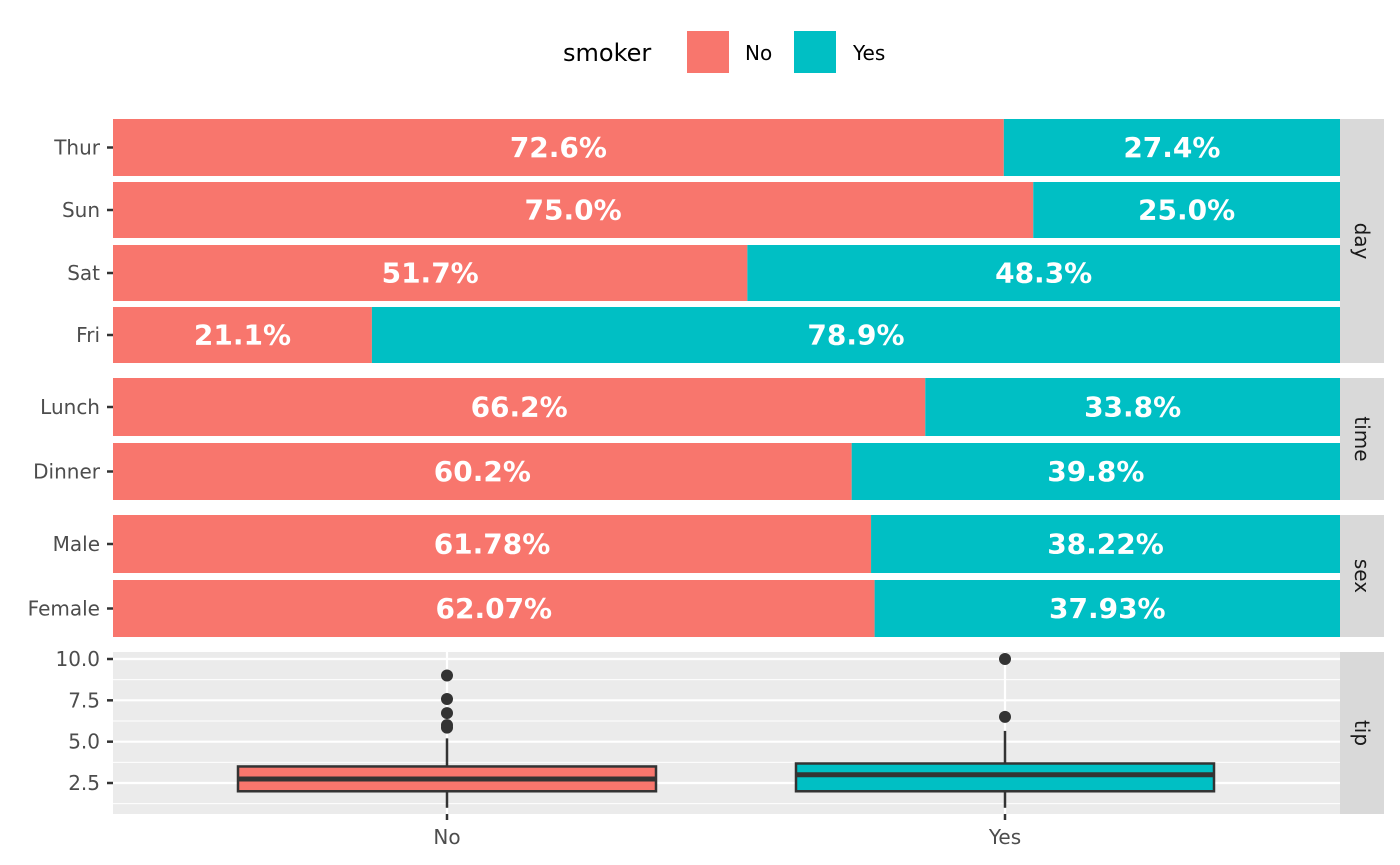  Describe the element at coordinates (706, 576) in the screenshot. I see `panel-sex: sex 61.78% 38.22% Male 62.07% 37.93% Female` at that location.